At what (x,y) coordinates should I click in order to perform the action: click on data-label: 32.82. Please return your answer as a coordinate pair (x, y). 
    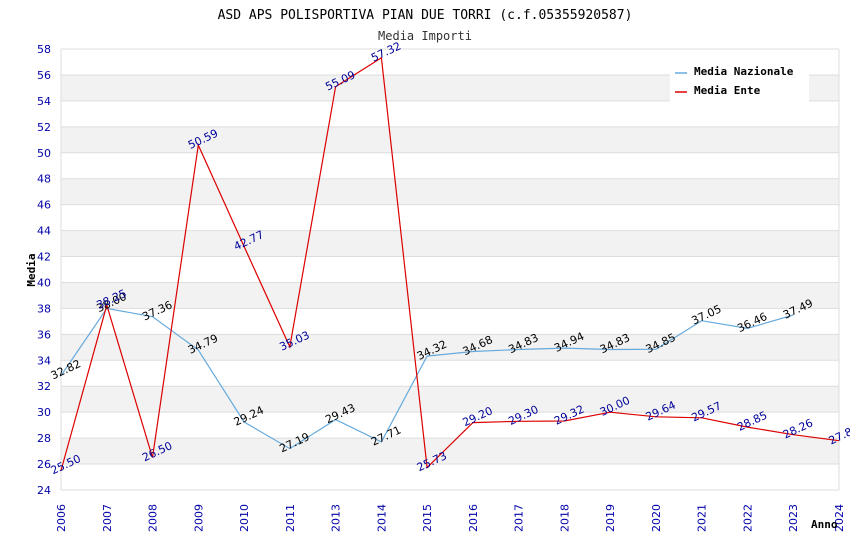
    Looking at the image, I should click on (66, 369).